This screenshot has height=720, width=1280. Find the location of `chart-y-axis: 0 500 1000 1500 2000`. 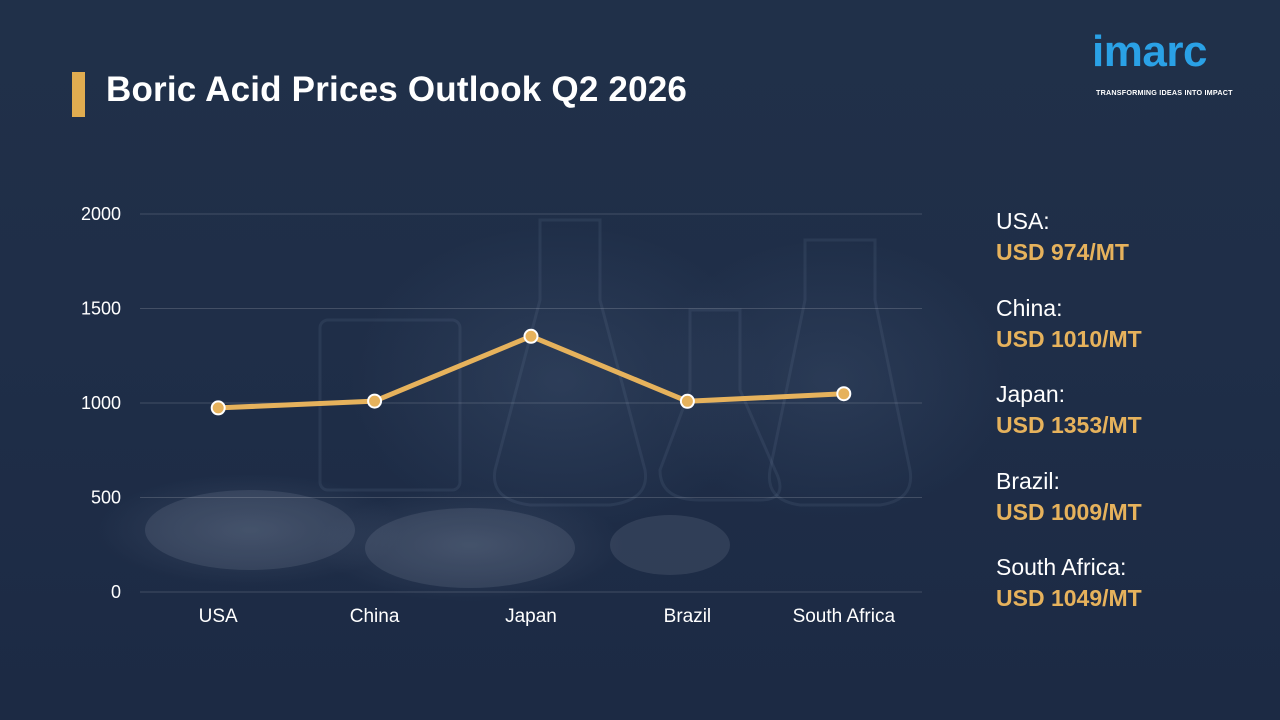

chart-y-axis: 0 500 1000 1500 2000 is located at coordinates (101, 403).